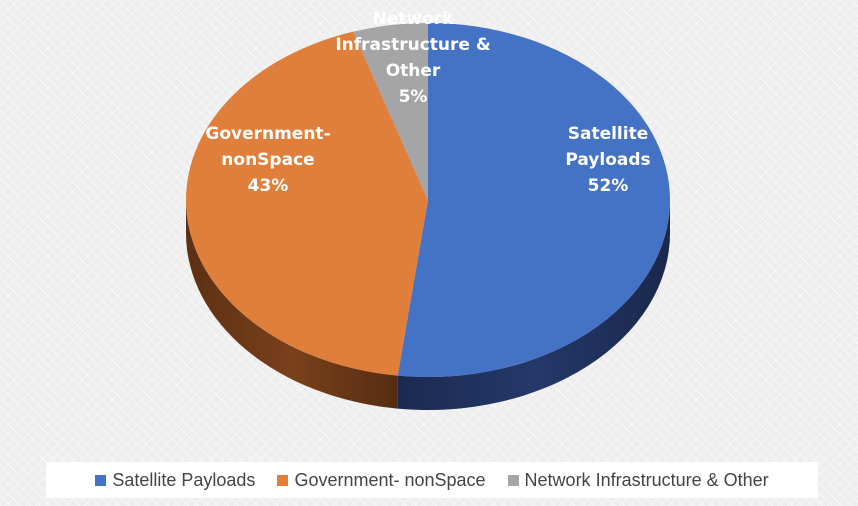 The image size is (858, 506). What do you see at coordinates (267, 134) in the screenshot?
I see `slice-name-label: Government-` at bounding box center [267, 134].